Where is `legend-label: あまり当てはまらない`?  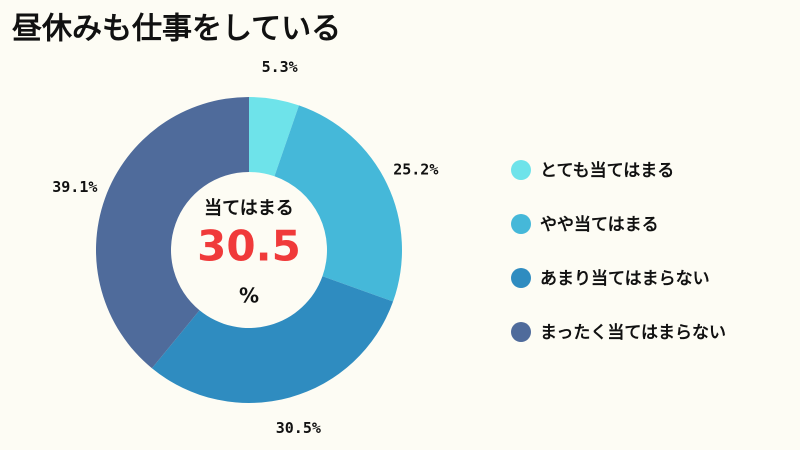
legend-label: あまり当てはまらない is located at coordinates (625, 278).